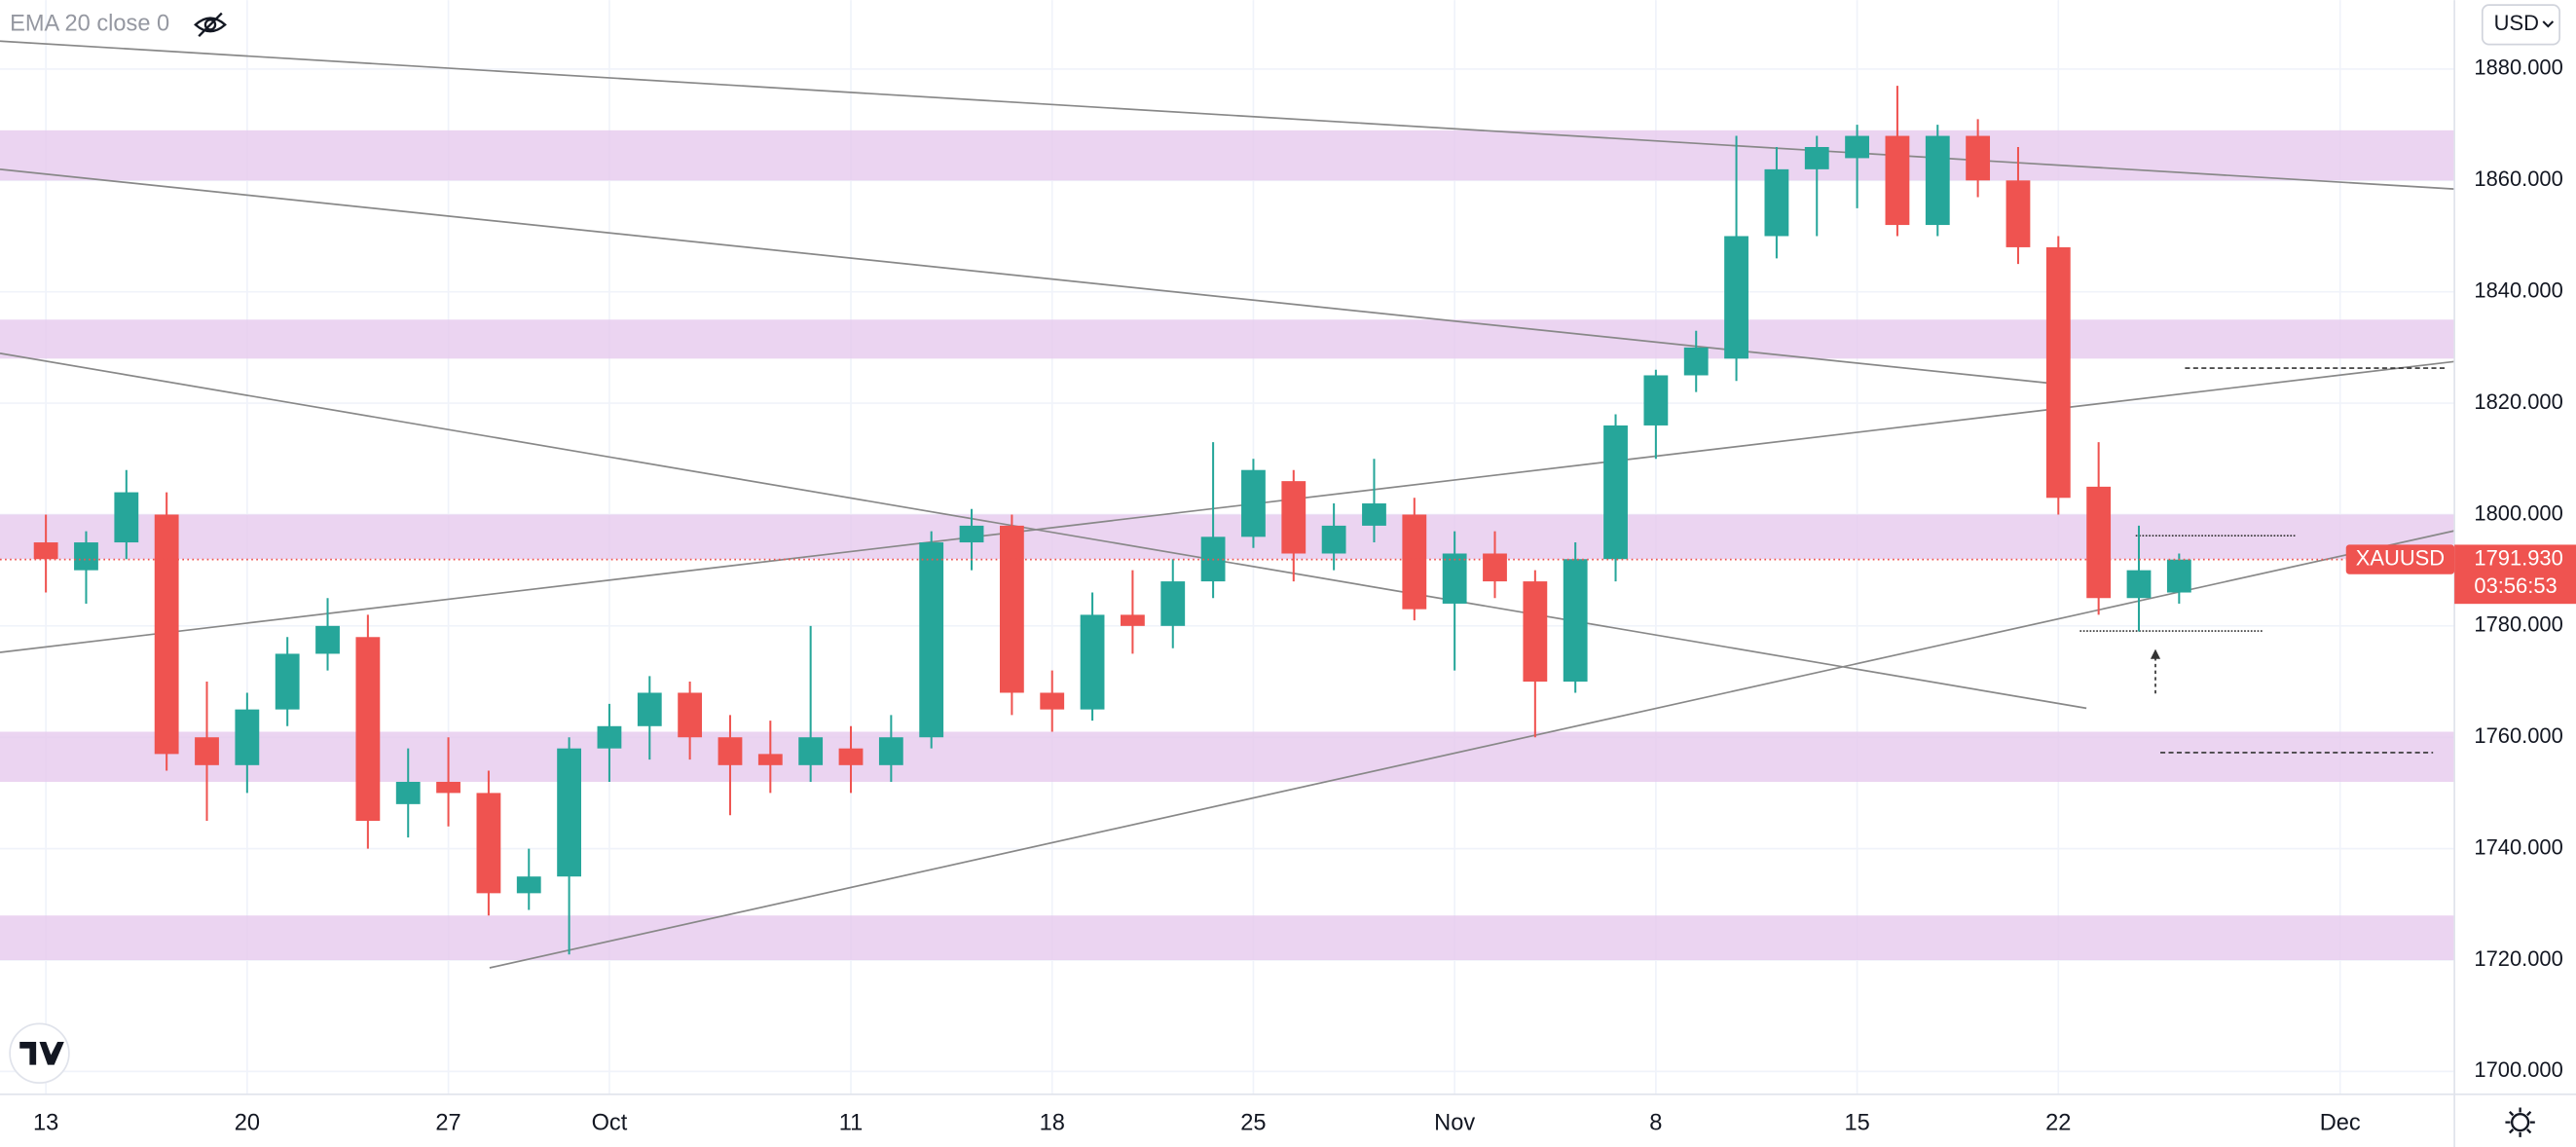  I want to click on y-tick-label: 1700.000, so click(2518, 1069).